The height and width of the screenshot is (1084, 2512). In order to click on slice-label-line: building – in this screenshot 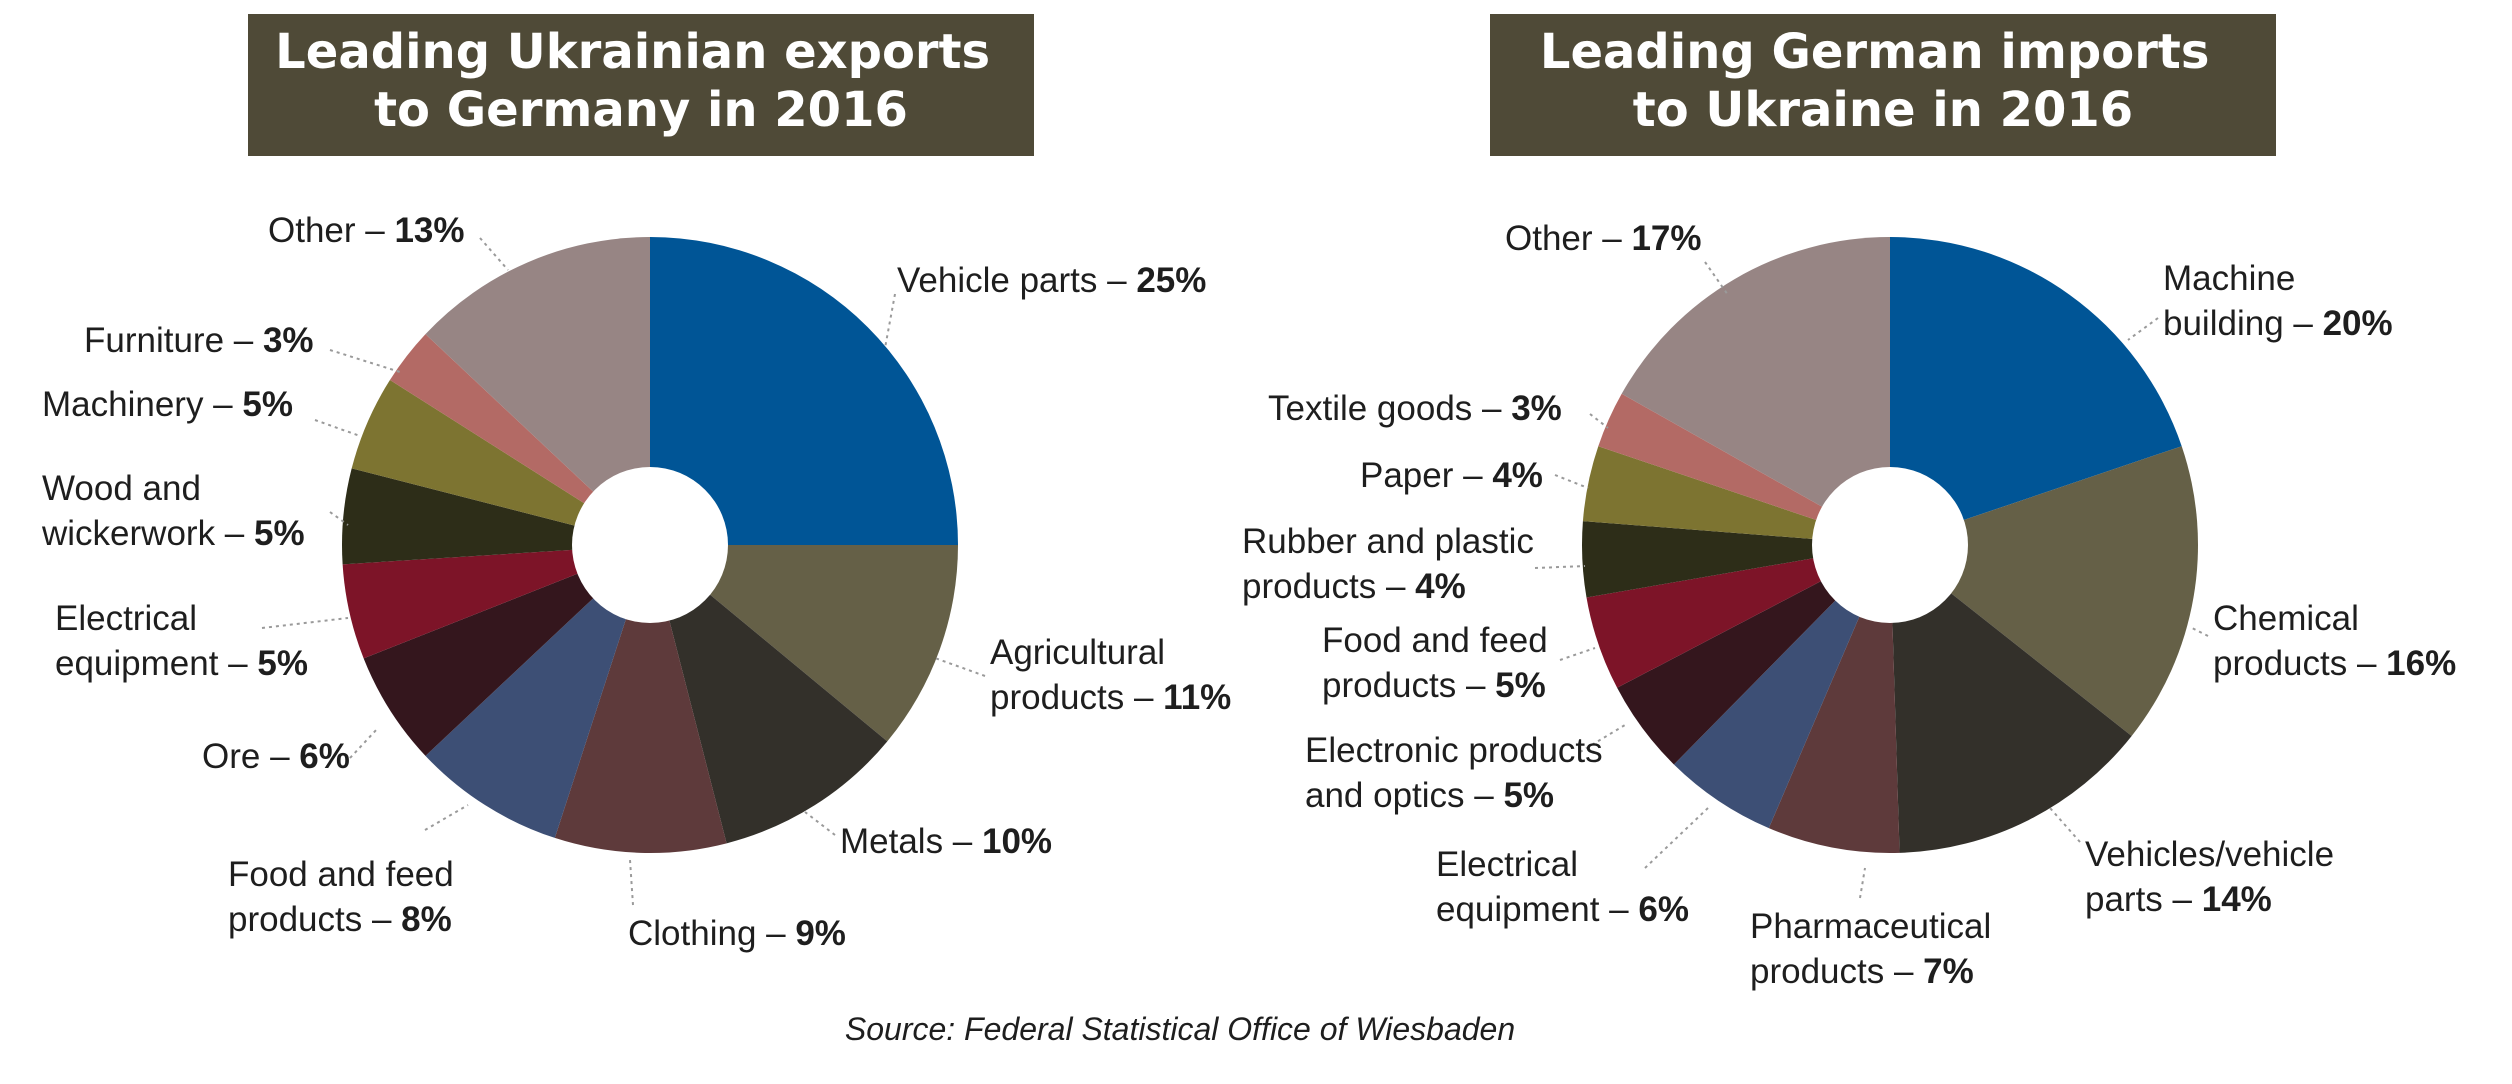, I will do `click(2243, 323)`.